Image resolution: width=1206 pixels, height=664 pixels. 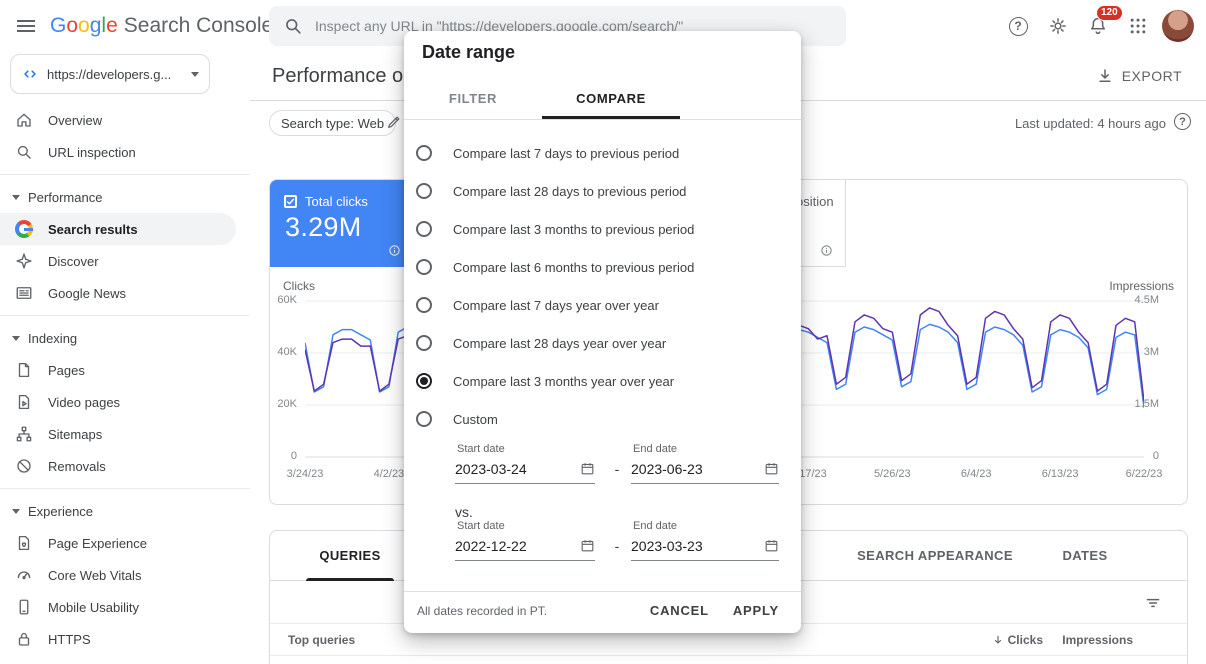 I want to click on column-header-impressions: Impressions, so click(x=1097, y=639).